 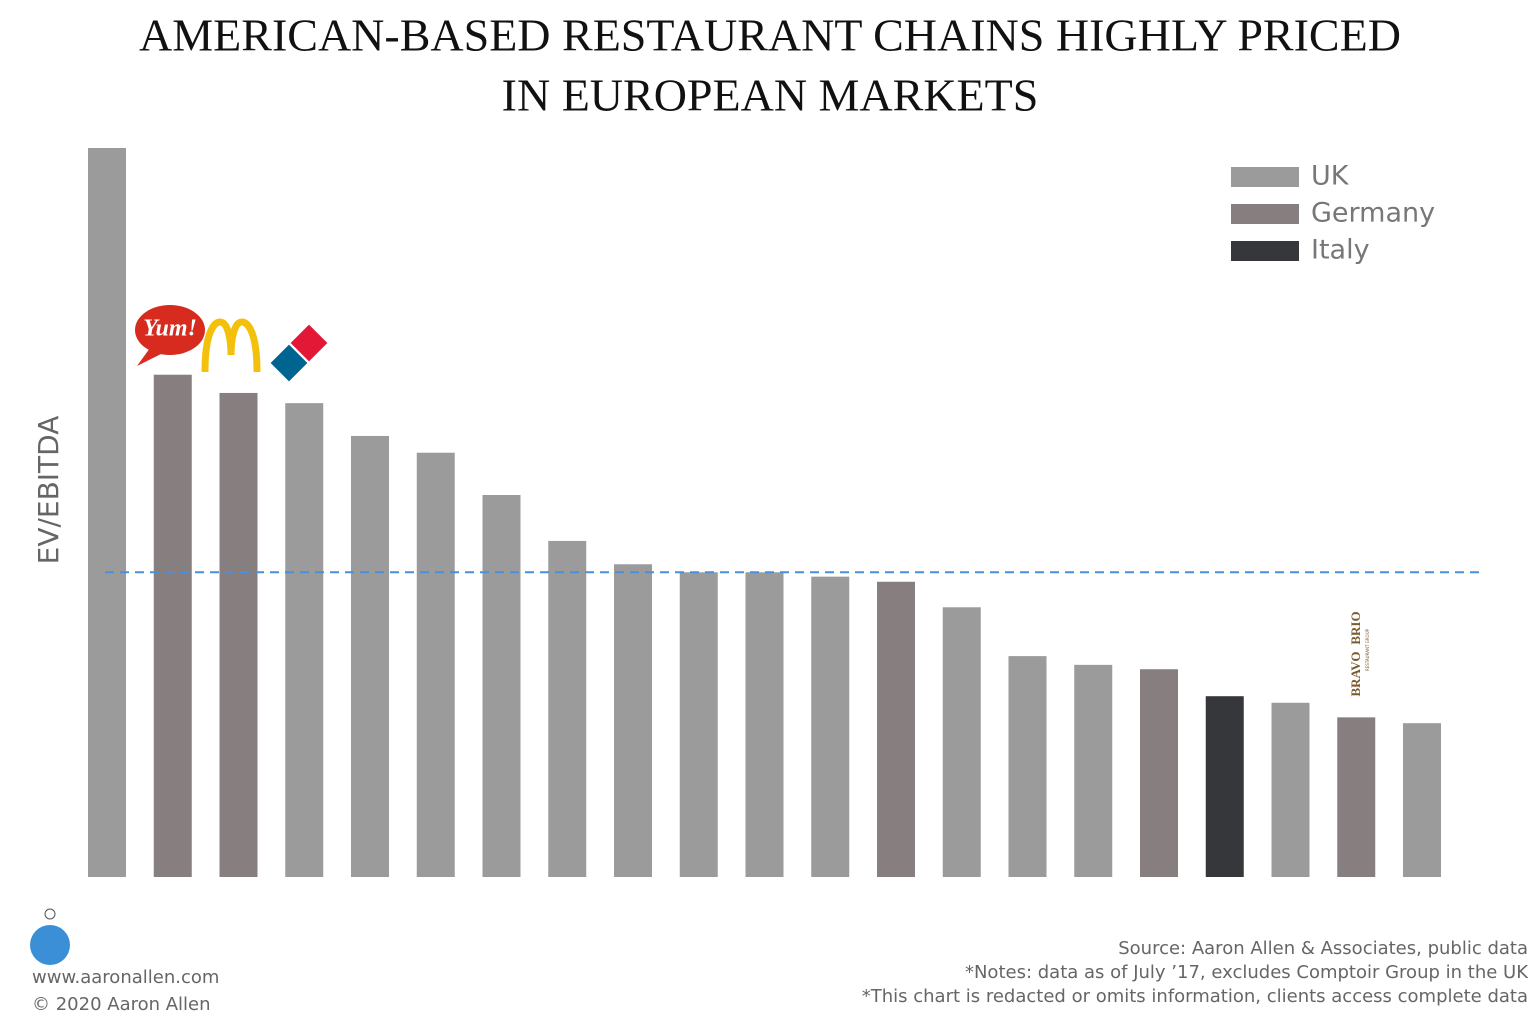 What do you see at coordinates (770, 95) in the screenshot?
I see `chart-title: IN EUROPEAN MARKETS` at bounding box center [770, 95].